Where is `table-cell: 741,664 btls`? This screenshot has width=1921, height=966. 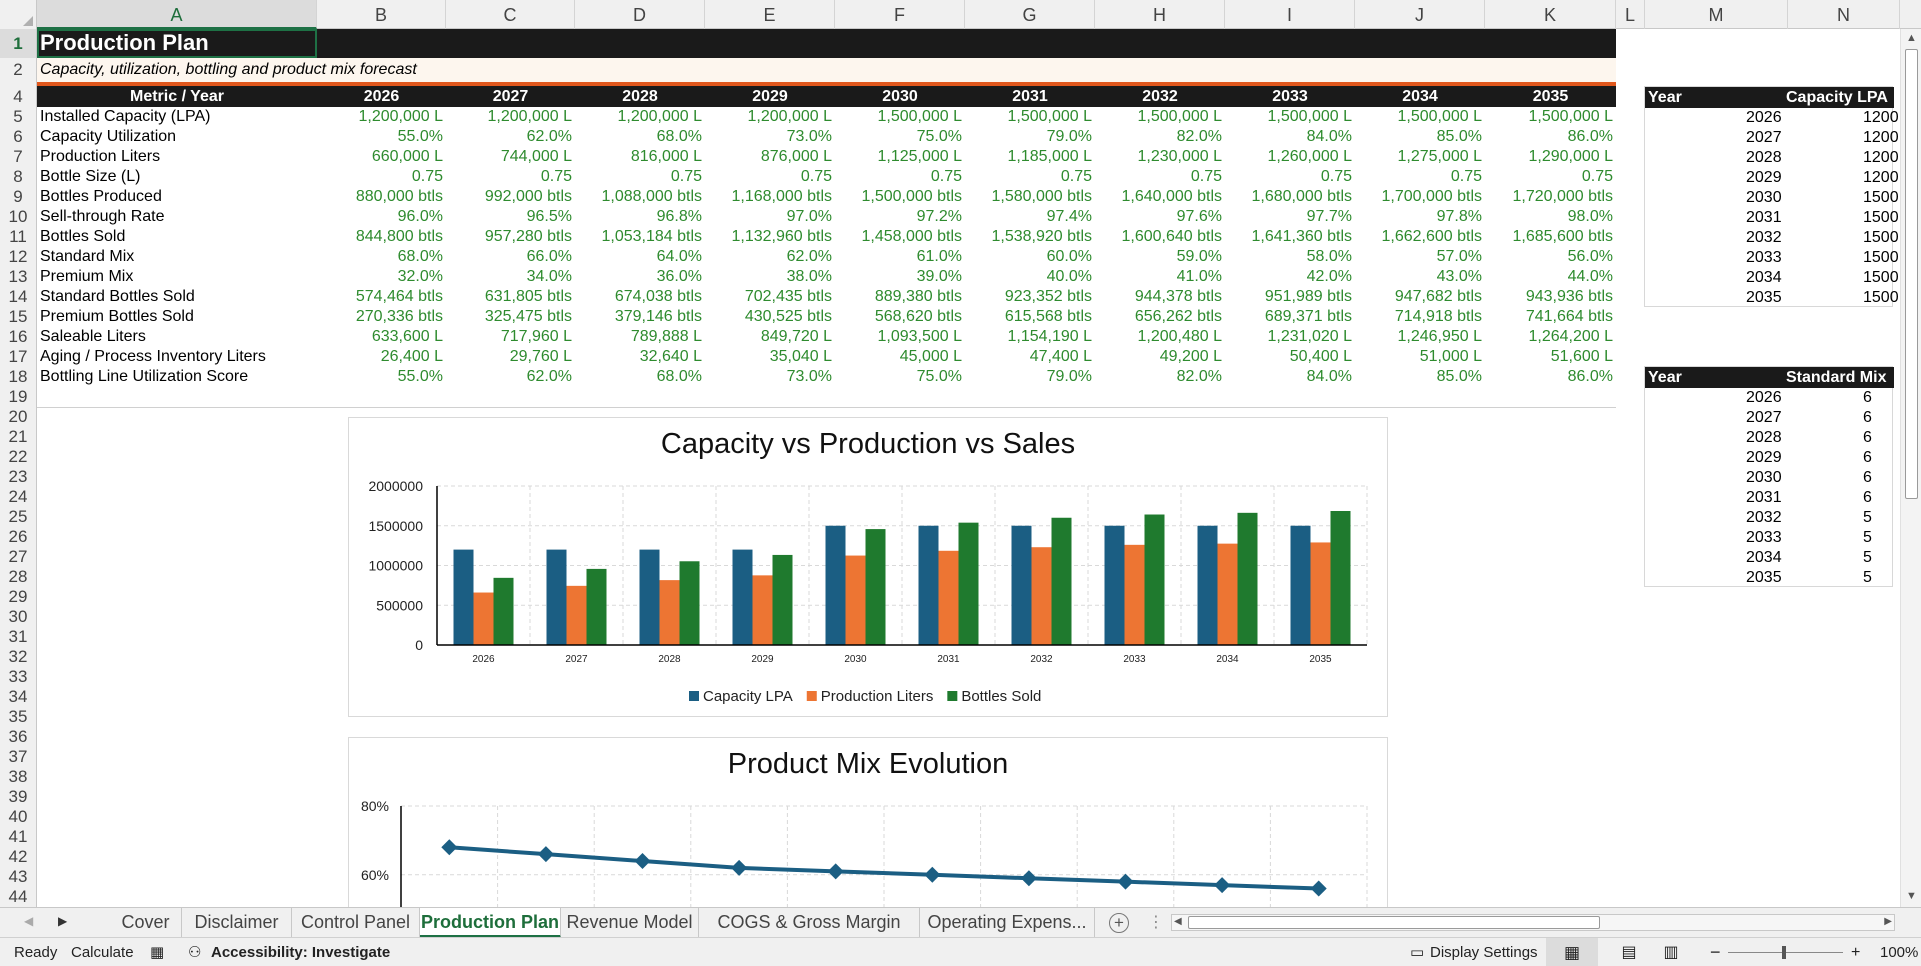
table-cell: 741,664 btls is located at coordinates (1569, 316).